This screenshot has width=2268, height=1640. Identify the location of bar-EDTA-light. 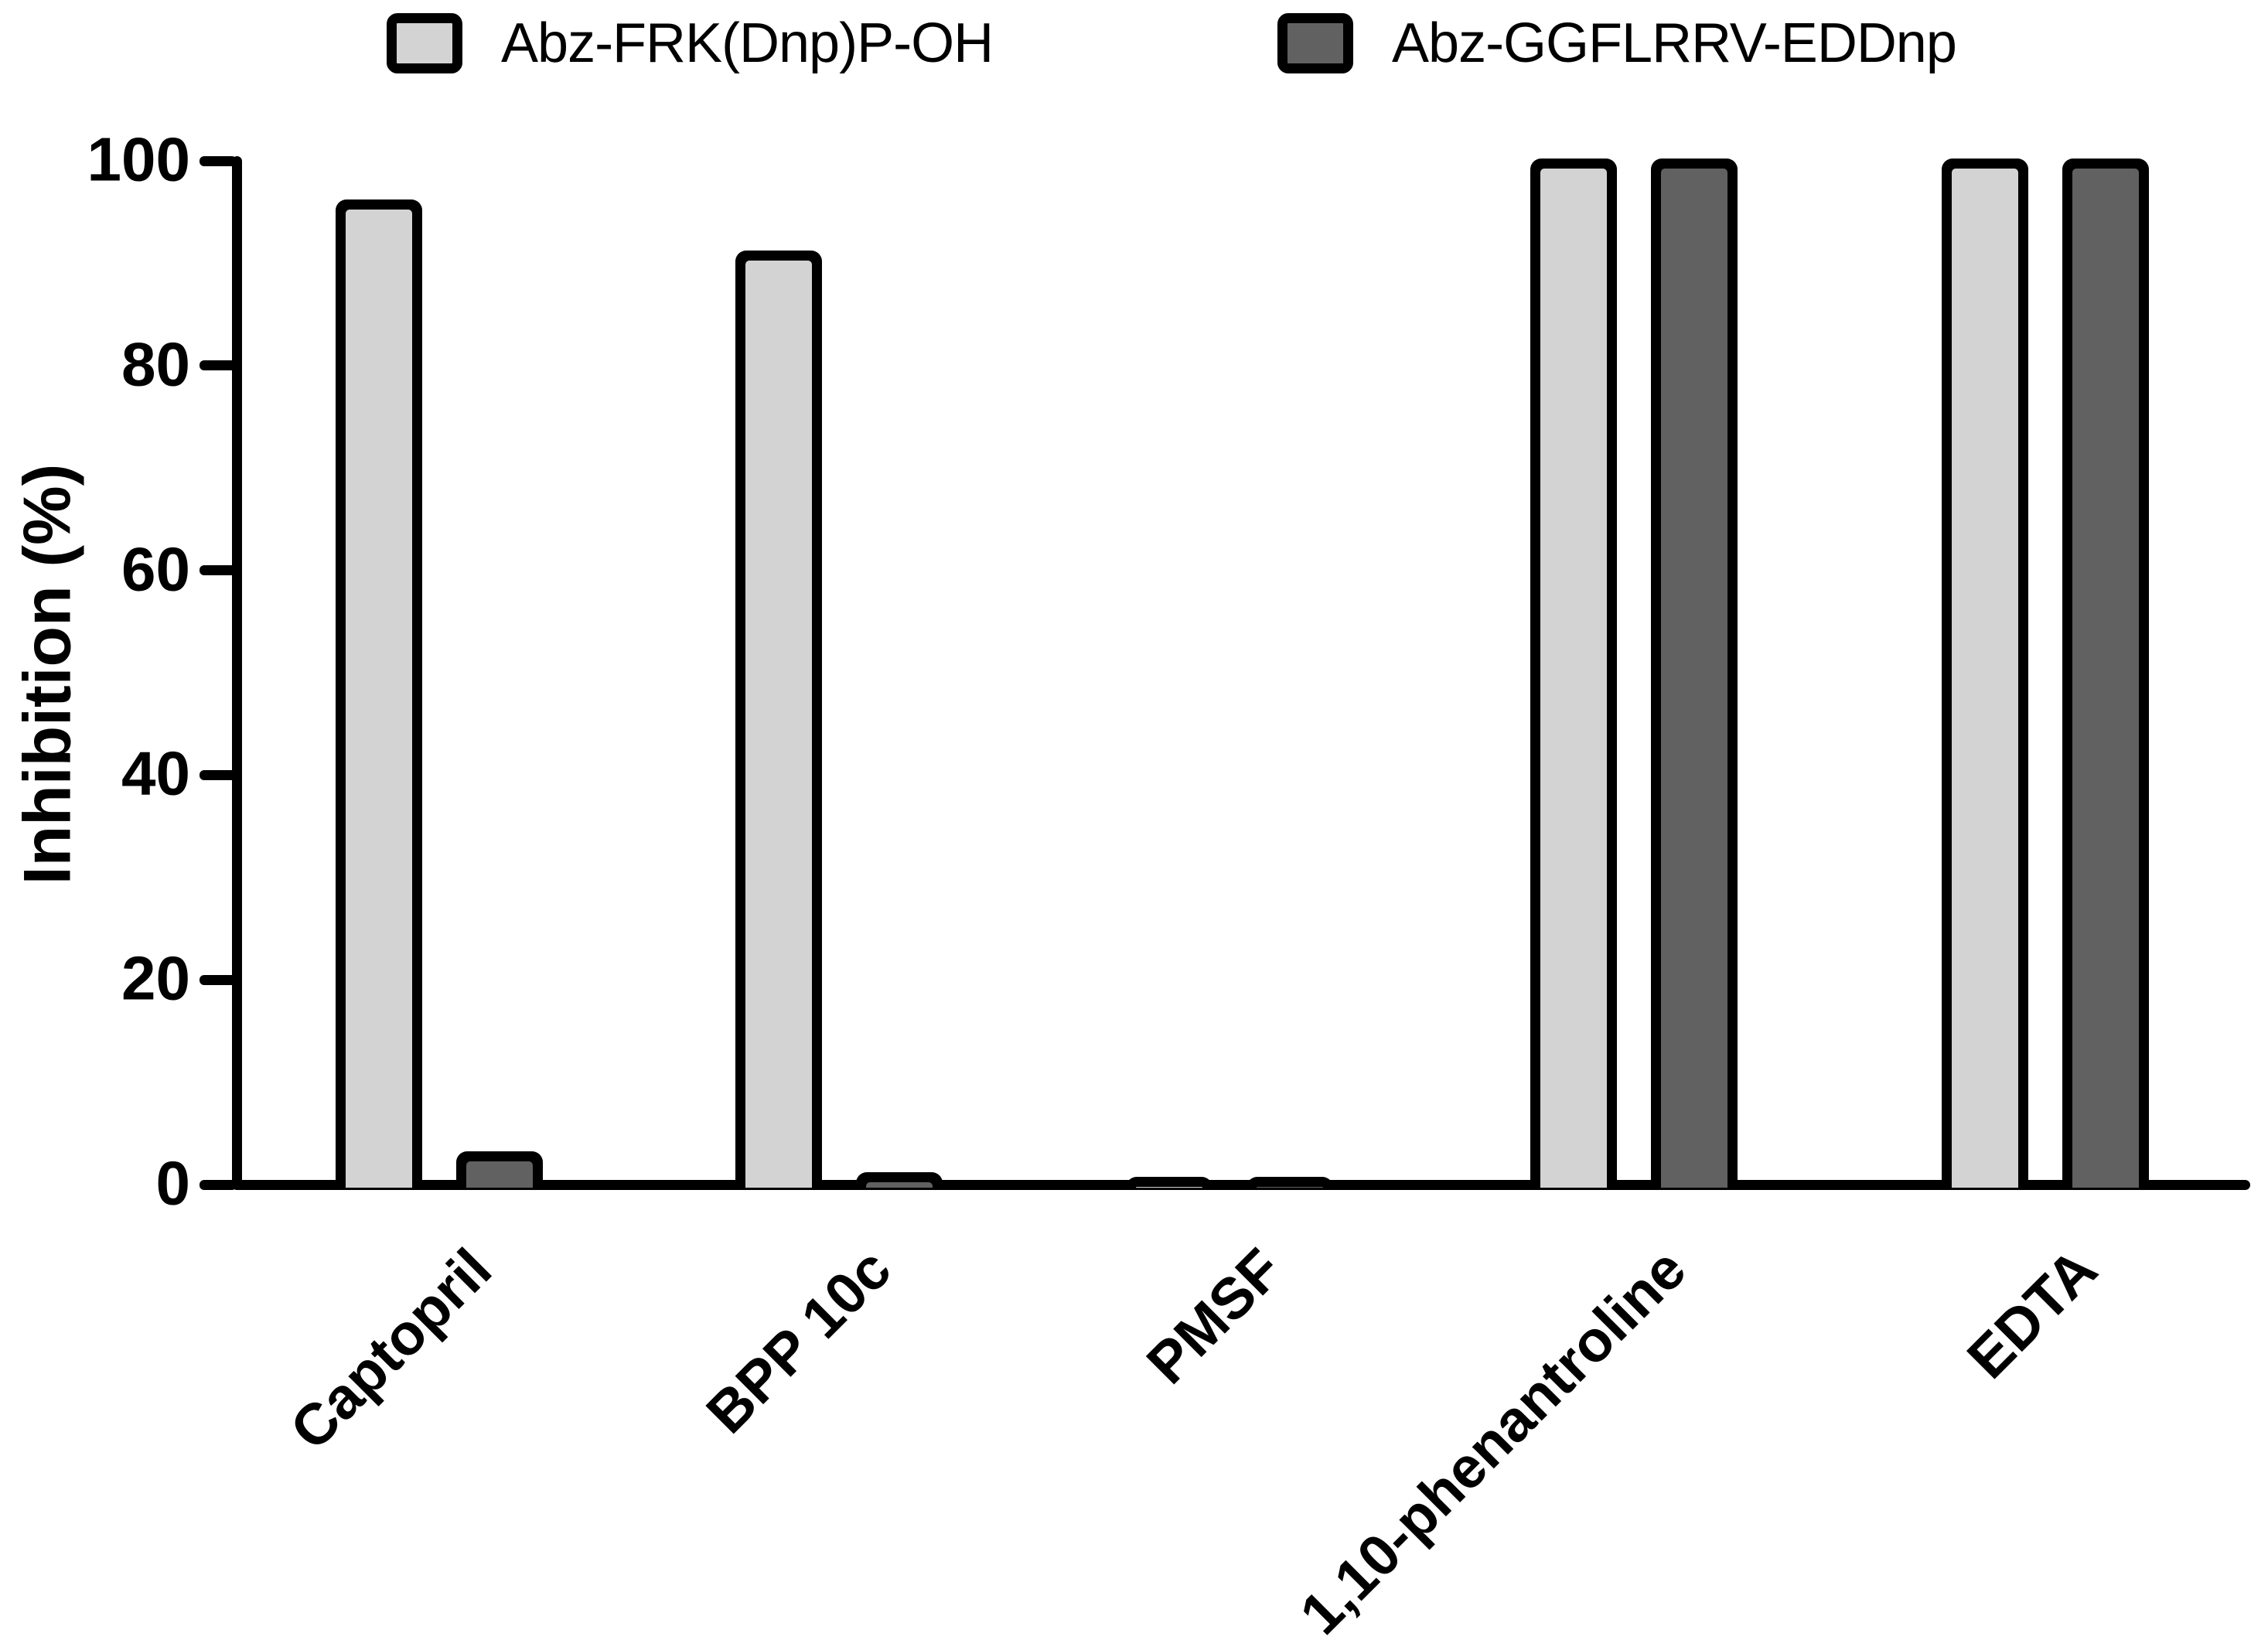
(1985, 673).